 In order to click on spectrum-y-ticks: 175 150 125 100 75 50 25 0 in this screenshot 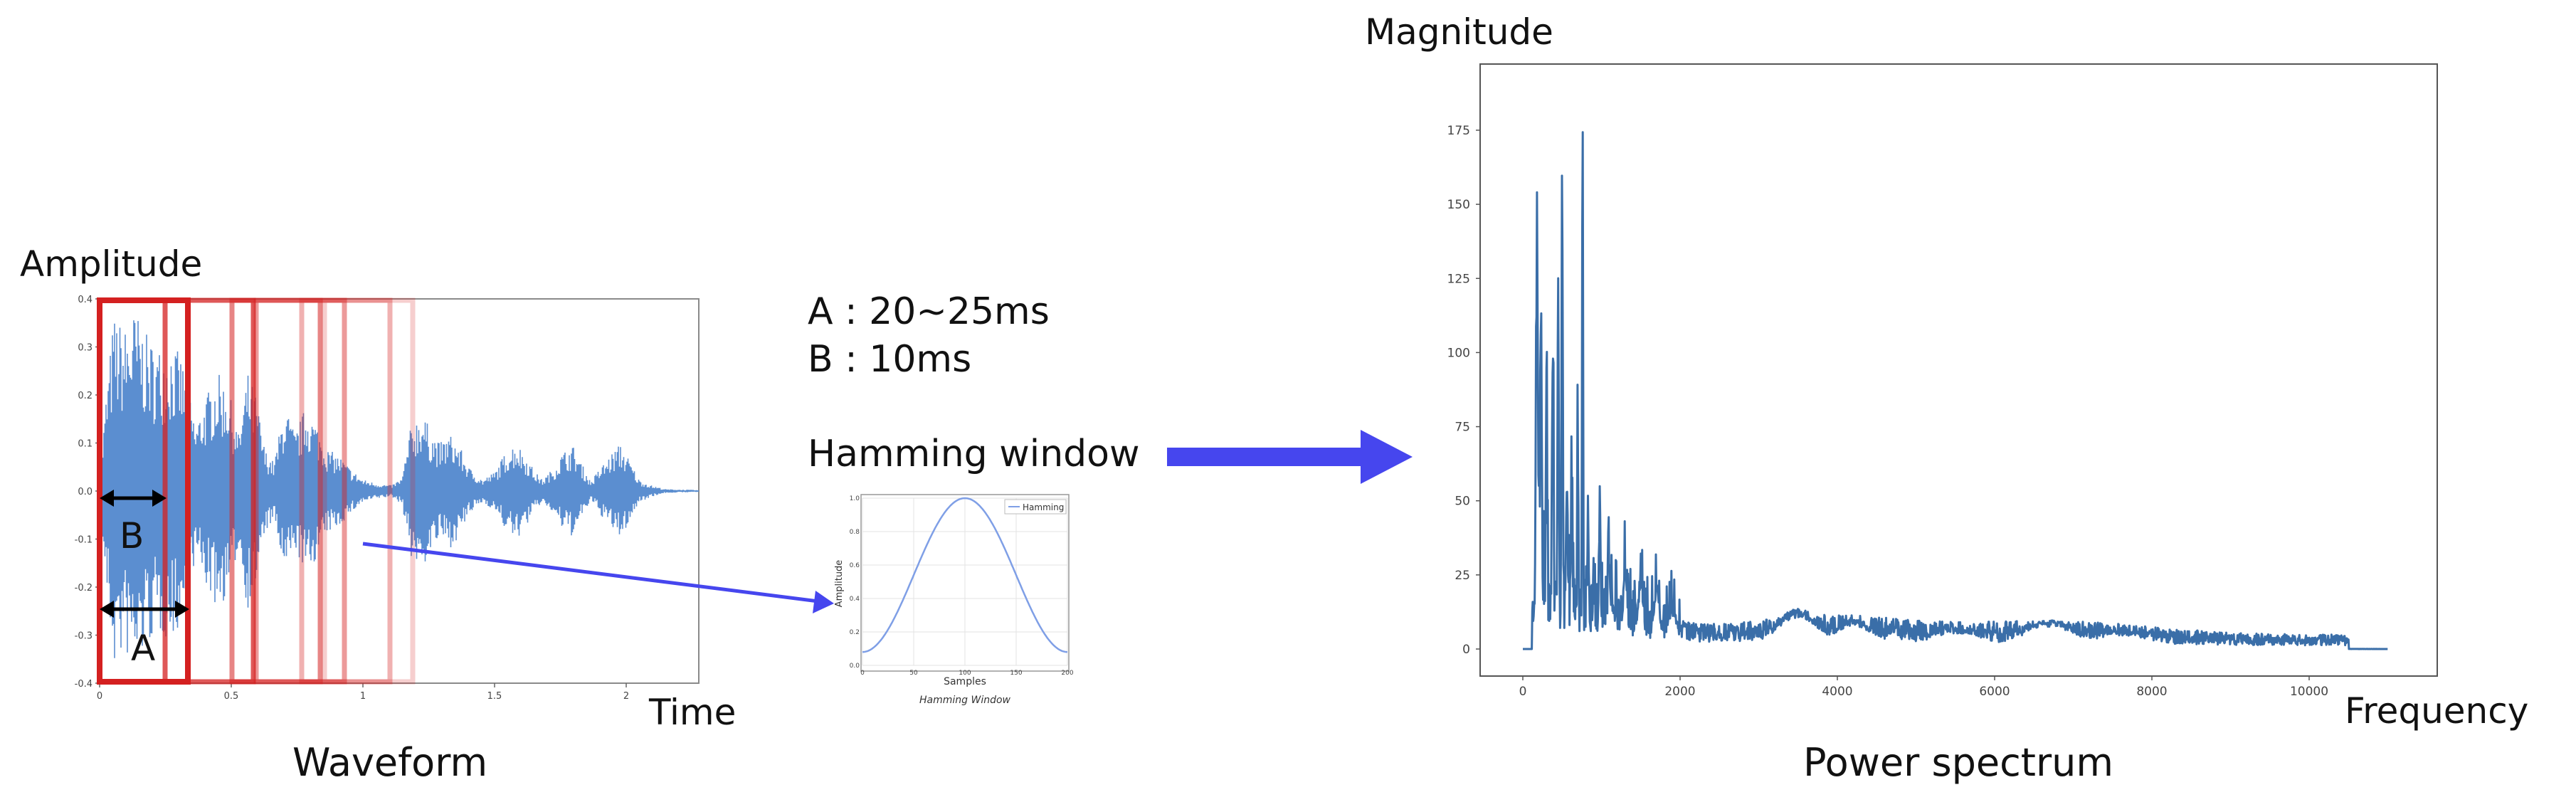, I will do `click(1463, 391)`.